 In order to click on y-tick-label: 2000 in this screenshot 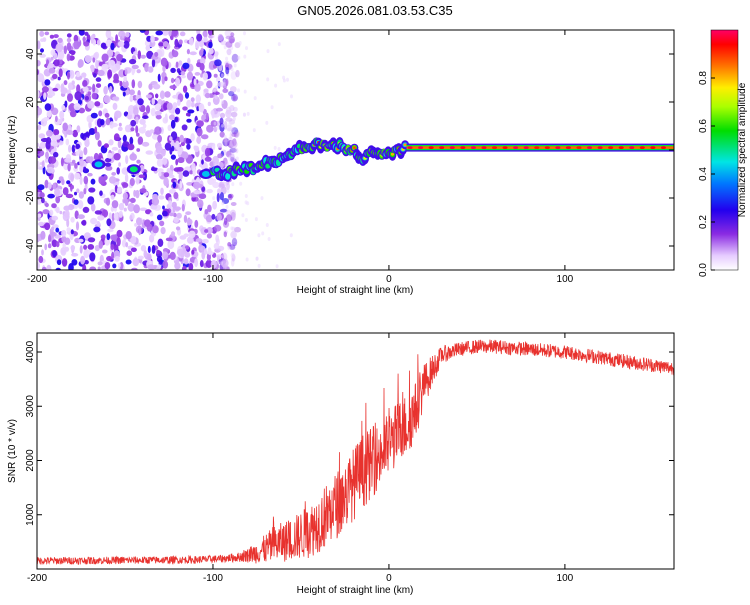, I will do `click(30, 460)`.